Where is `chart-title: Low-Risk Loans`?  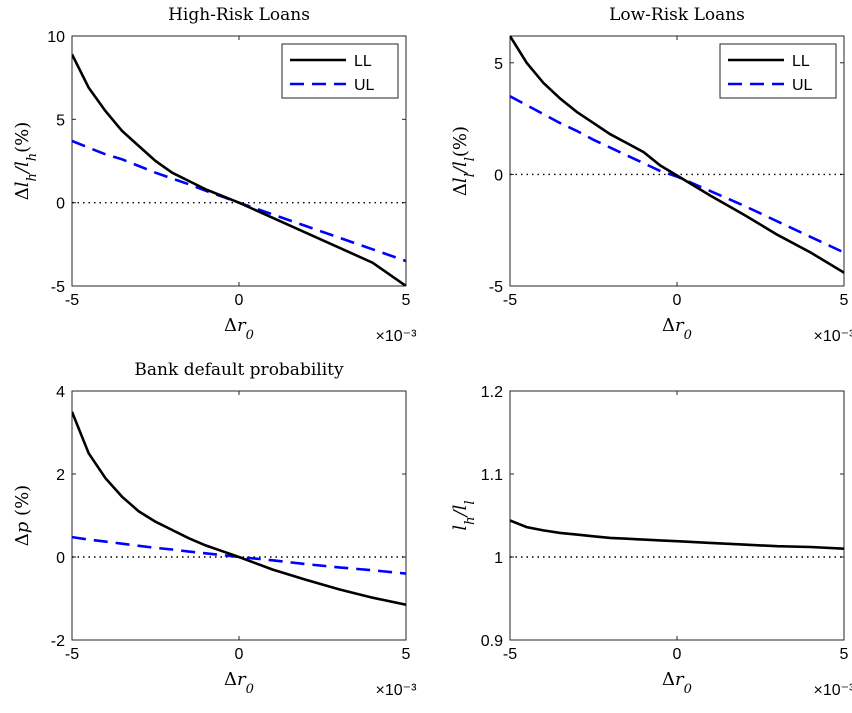 chart-title: Low-Risk Loans is located at coordinates (677, 15).